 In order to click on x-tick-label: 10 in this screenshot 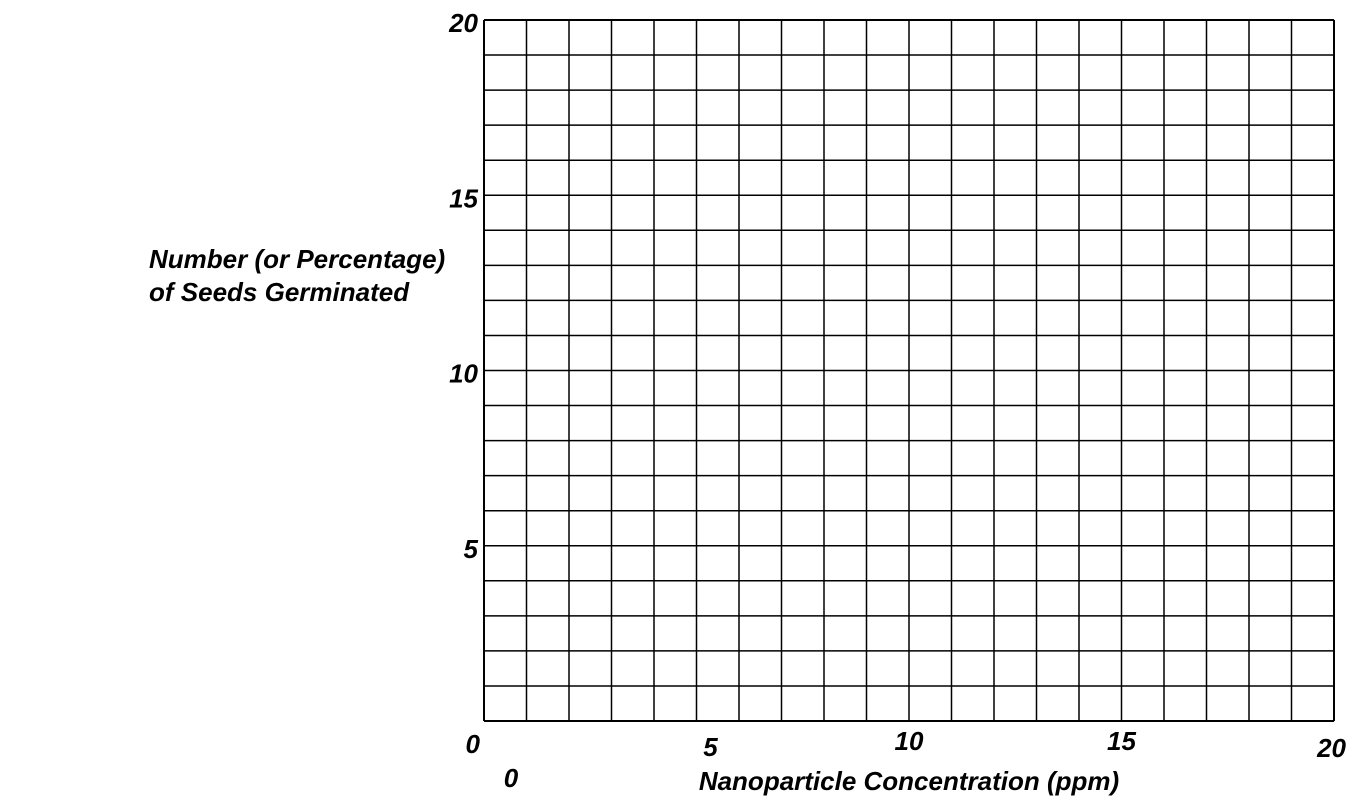, I will do `click(909, 741)`.